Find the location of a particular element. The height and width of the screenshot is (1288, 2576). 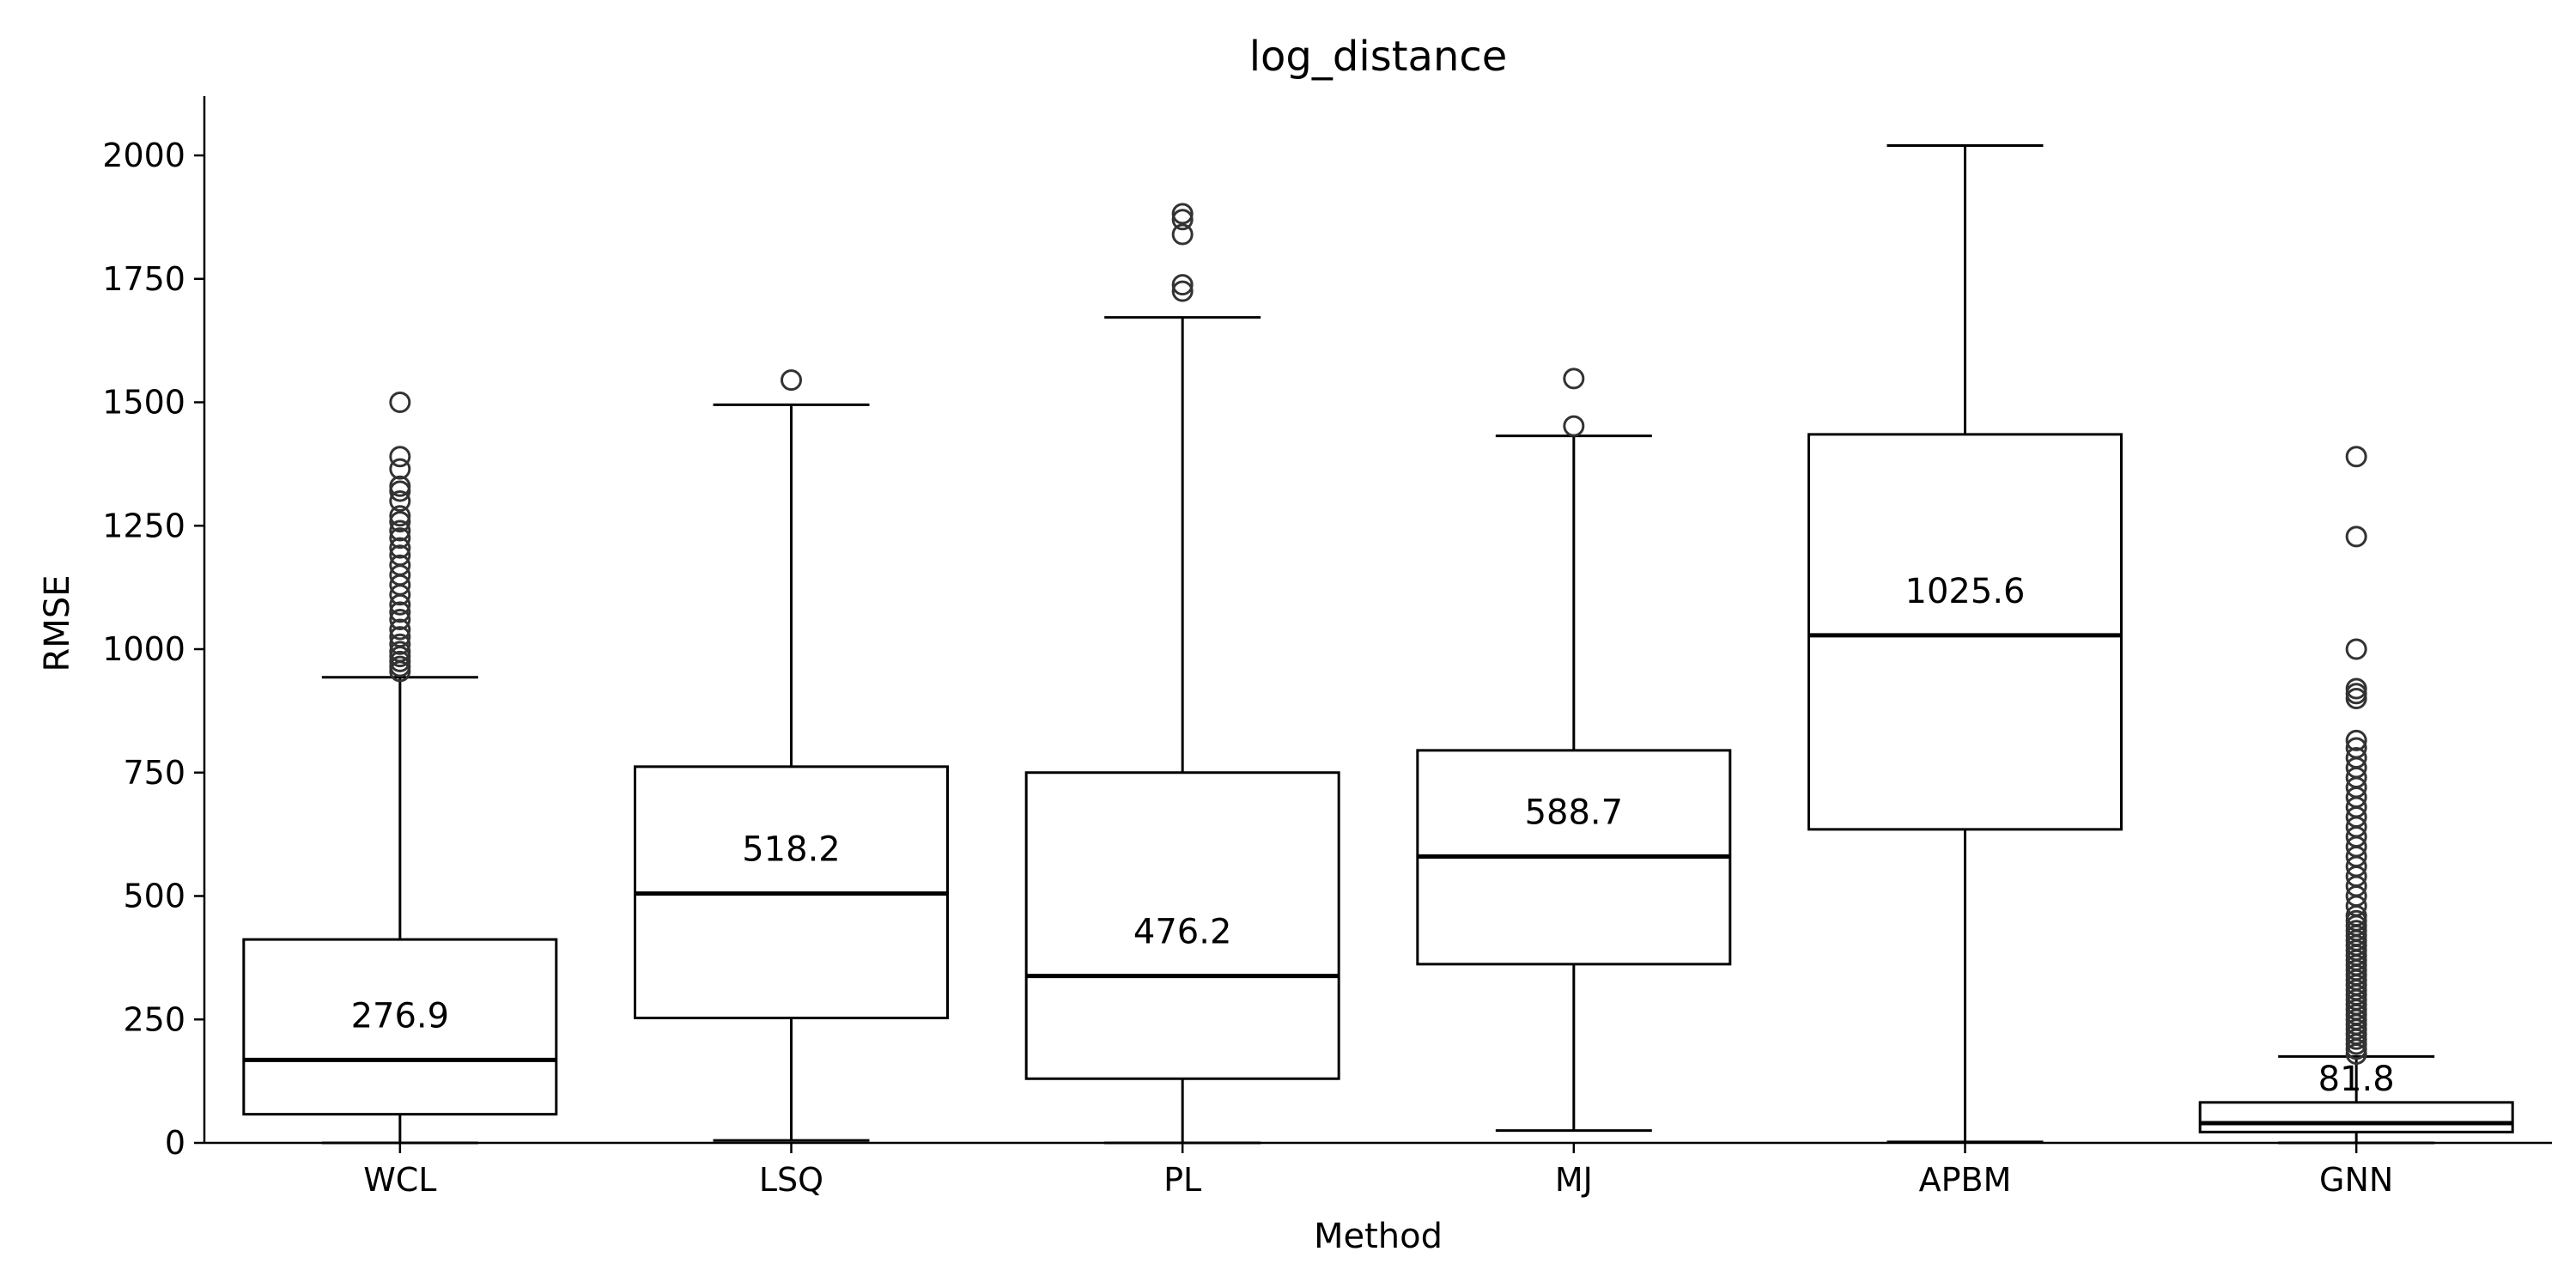

chart-title: log_distance is located at coordinates (1378, 57).